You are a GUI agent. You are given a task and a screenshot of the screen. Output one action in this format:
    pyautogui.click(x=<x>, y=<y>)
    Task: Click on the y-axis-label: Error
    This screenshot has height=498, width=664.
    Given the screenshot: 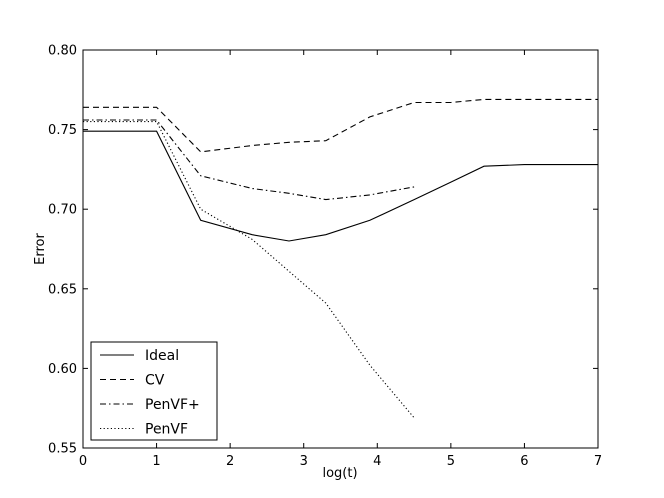 What is the action you would take?
    pyautogui.click(x=40, y=249)
    